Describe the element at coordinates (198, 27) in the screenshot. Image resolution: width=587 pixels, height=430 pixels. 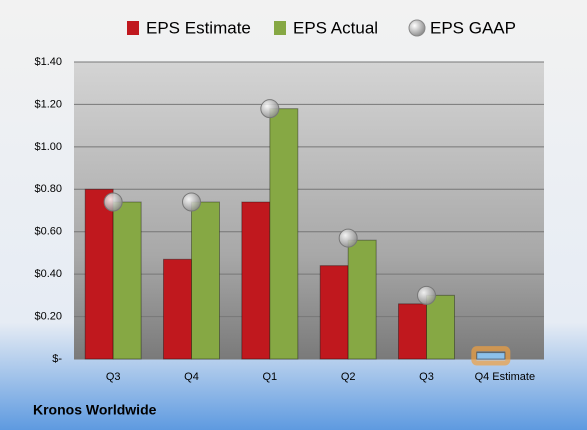
I see `legend-text: EPS Estimate` at that location.